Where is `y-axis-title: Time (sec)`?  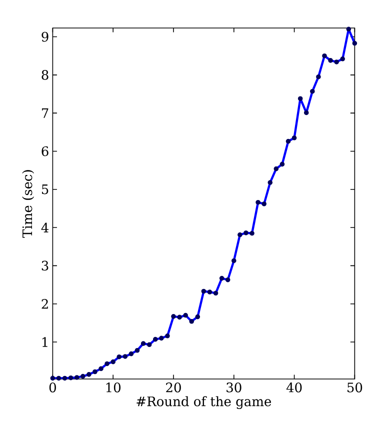
y-axis-title: Time (sec) is located at coordinates (28, 204).